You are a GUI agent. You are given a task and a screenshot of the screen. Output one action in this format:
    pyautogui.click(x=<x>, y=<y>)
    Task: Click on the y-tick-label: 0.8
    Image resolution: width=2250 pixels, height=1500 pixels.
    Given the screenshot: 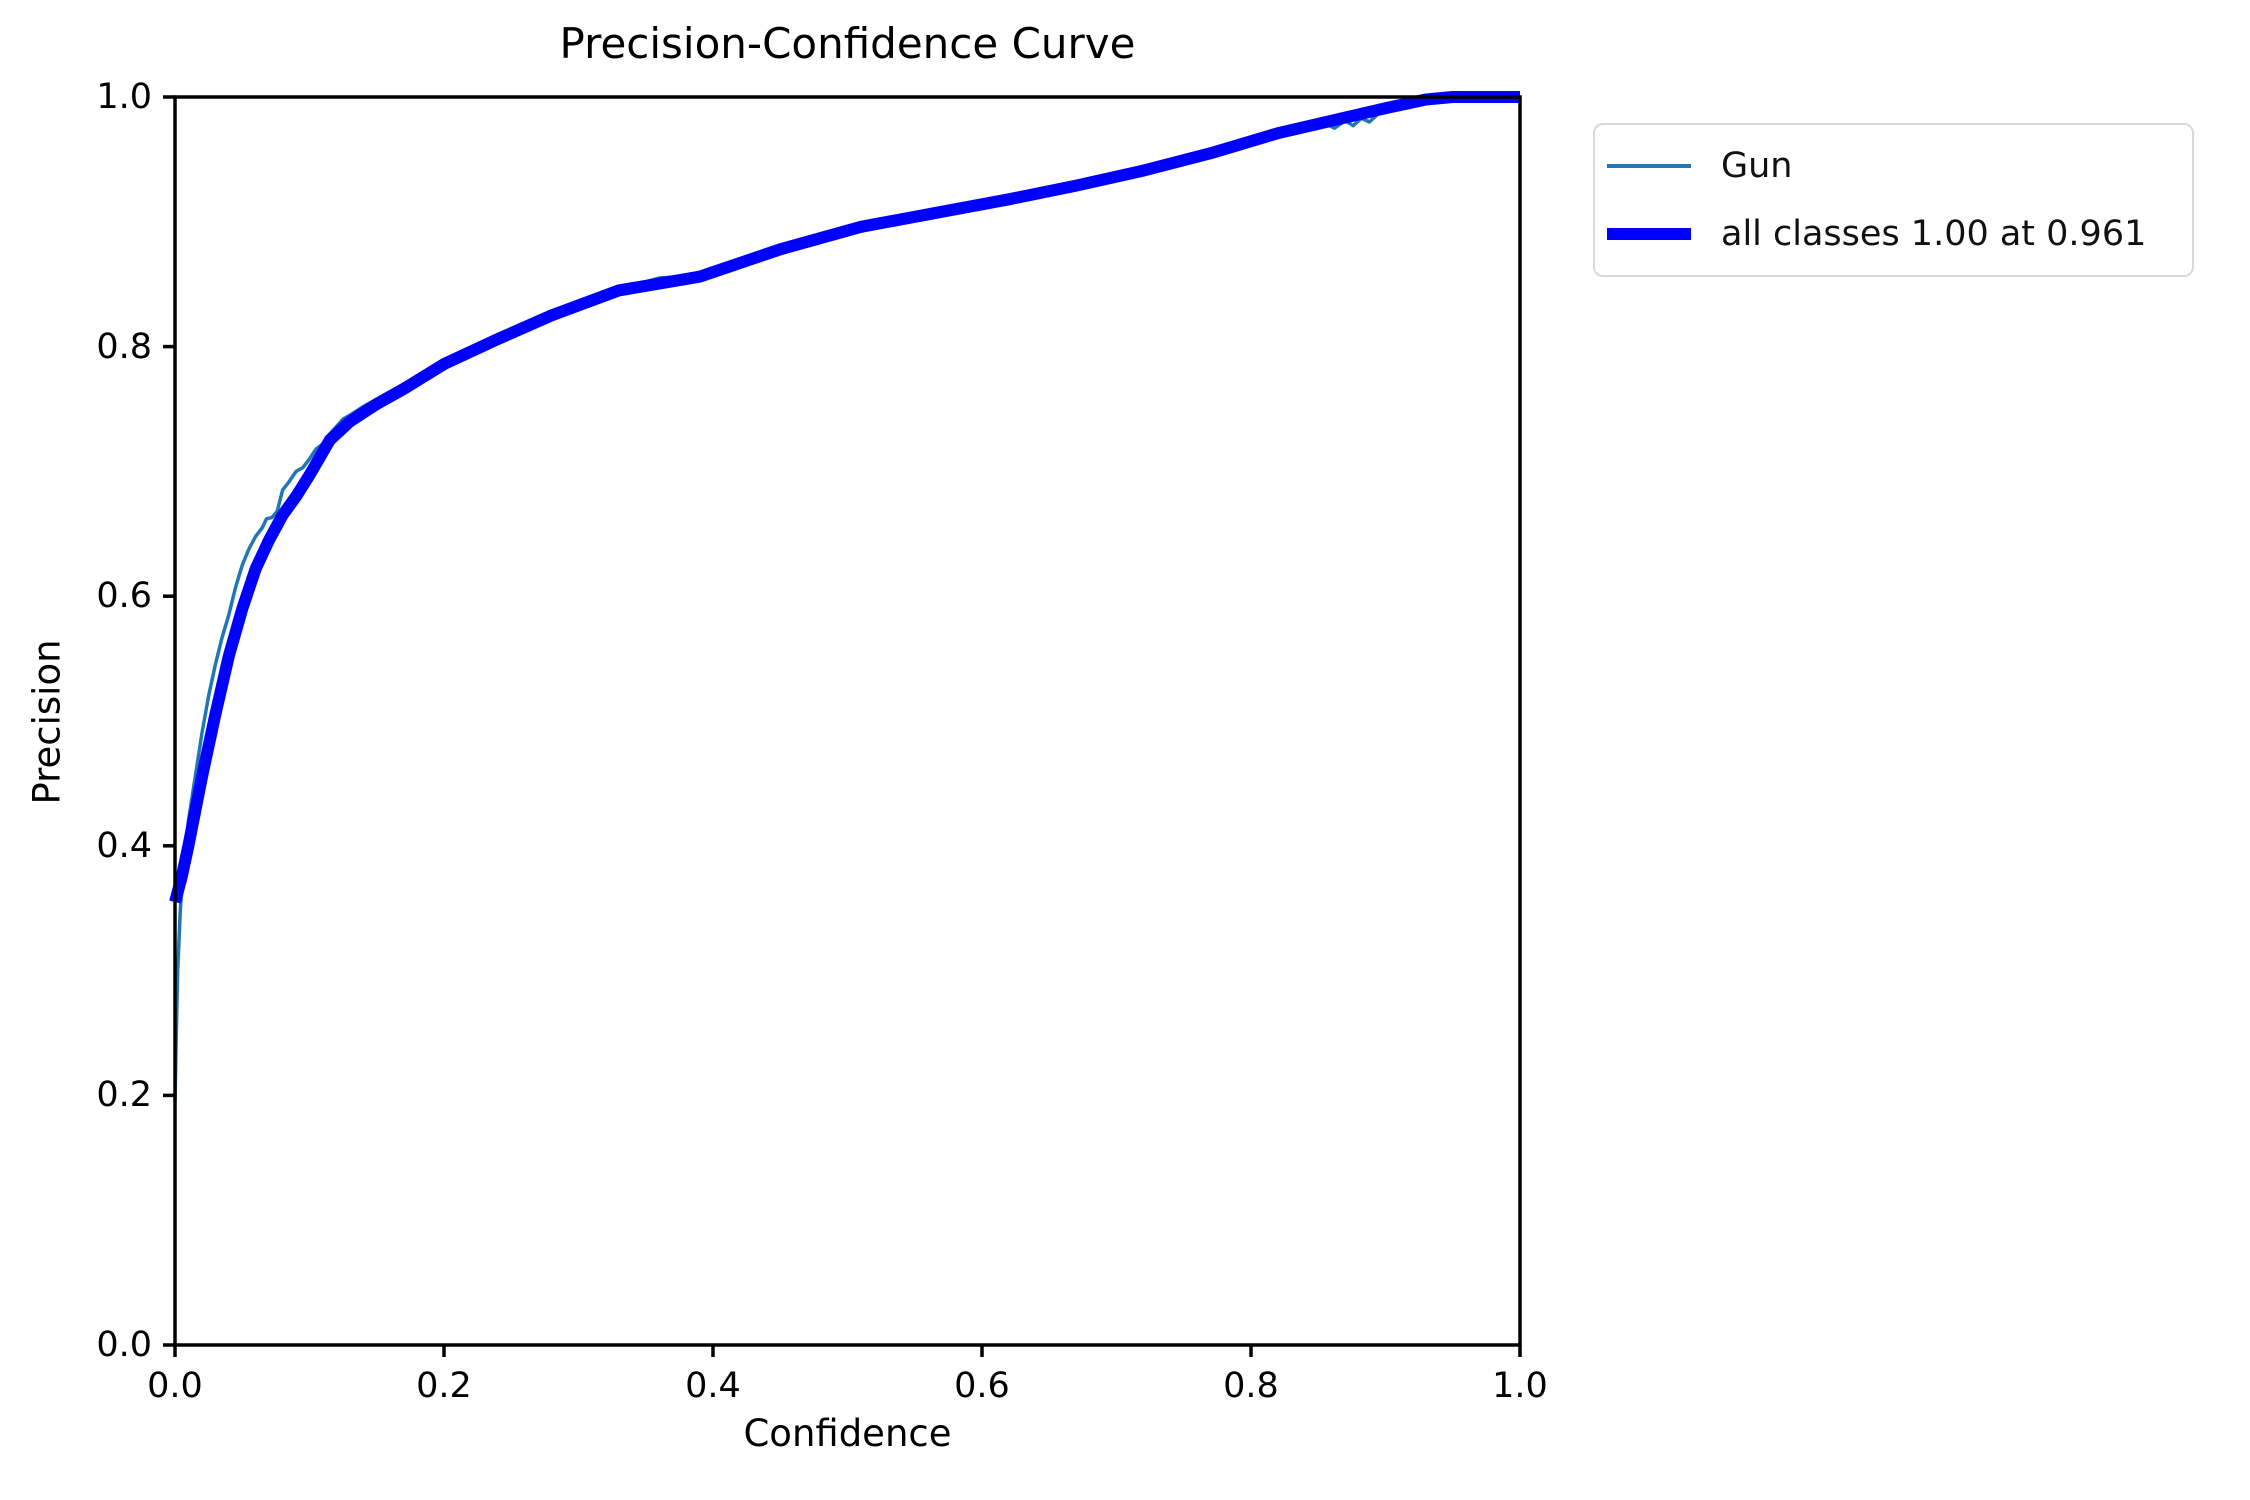 What is the action you would take?
    pyautogui.click(x=124, y=346)
    